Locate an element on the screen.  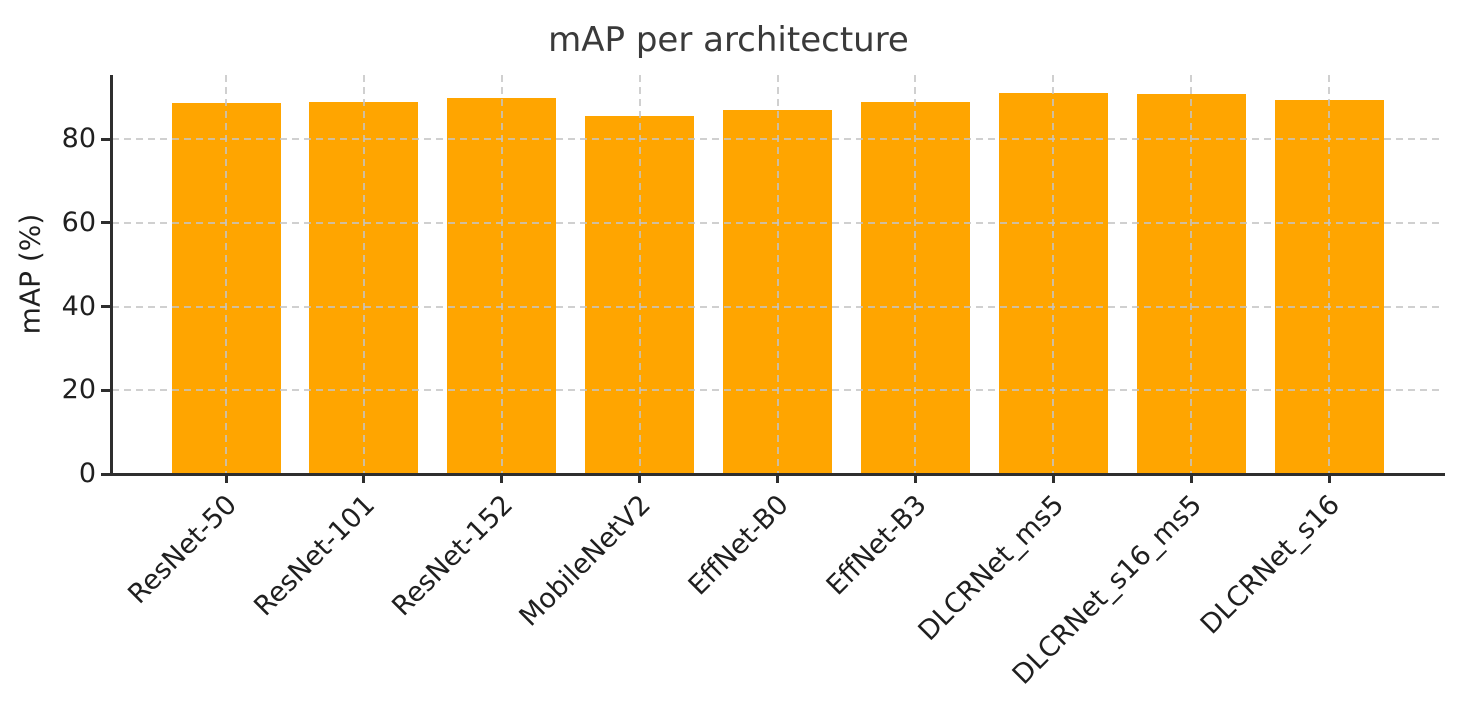
gridline-v-MobileNetV2 is located at coordinates (639, 274).